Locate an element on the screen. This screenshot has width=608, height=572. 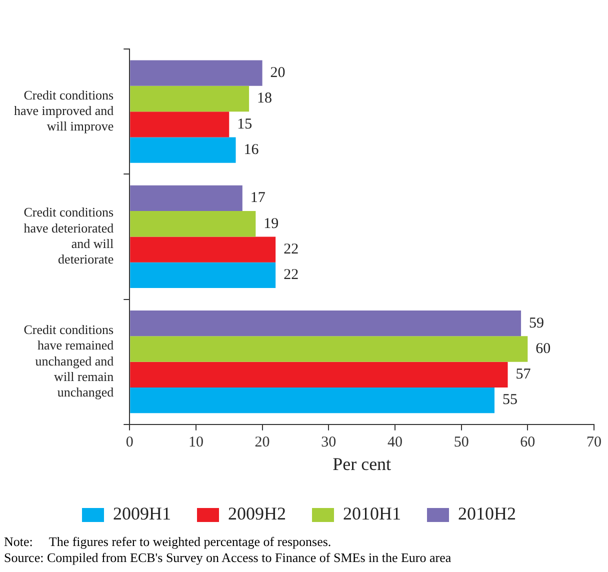
x-tick-label: 20 is located at coordinates (262, 442).